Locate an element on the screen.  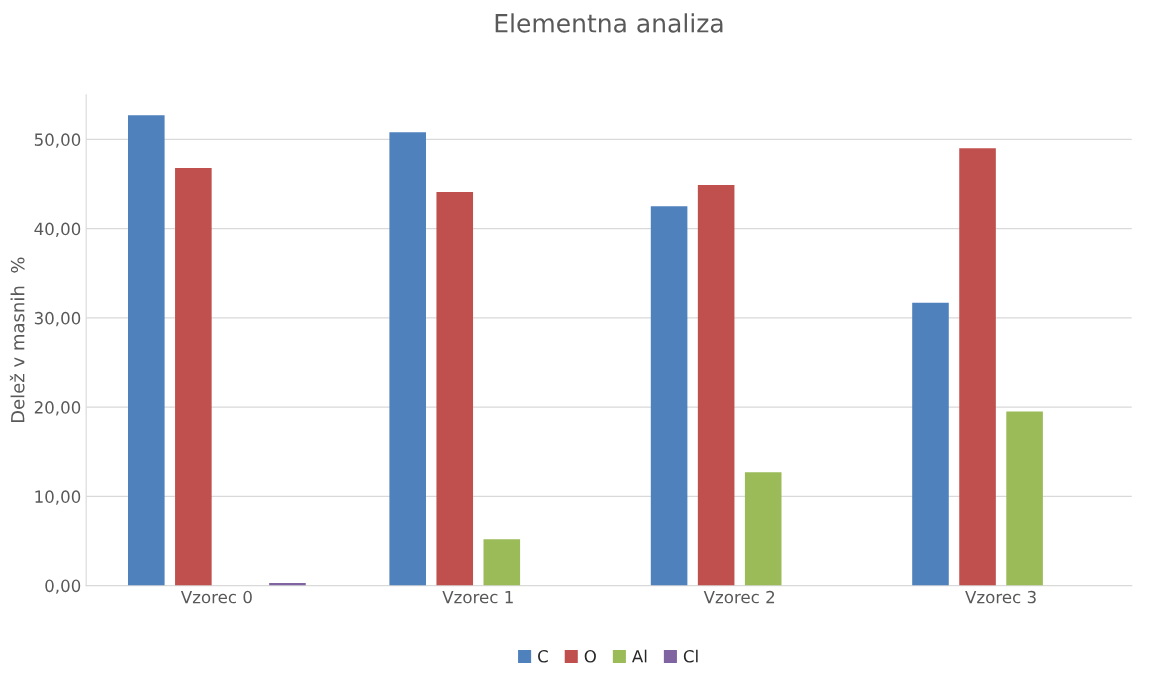
y-tick-label: 10,00 is located at coordinates (58, 497).